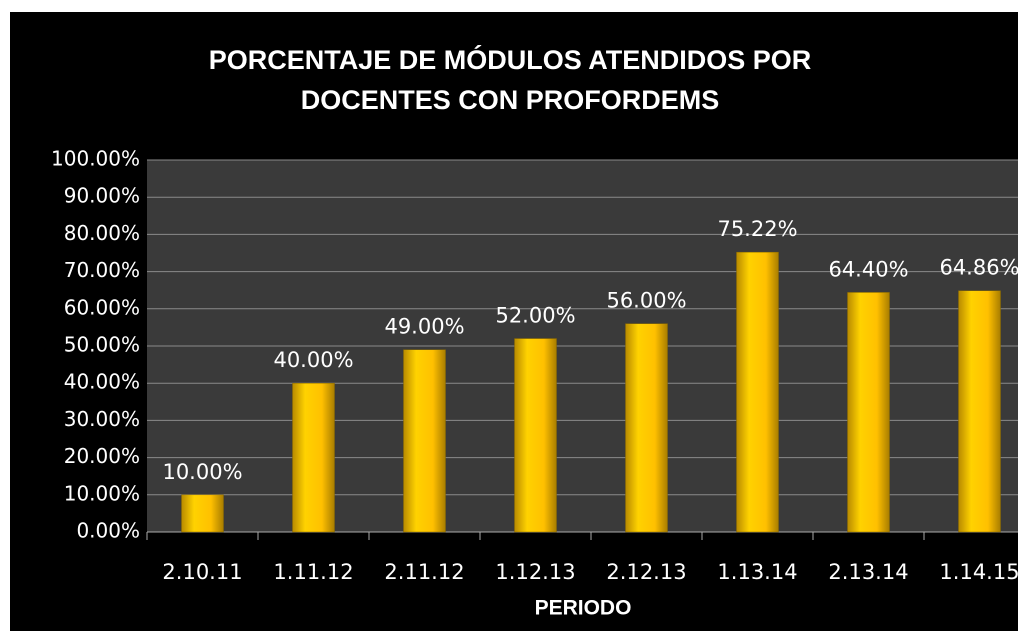 The width and height of the screenshot is (1018, 631). Describe the element at coordinates (108, 531) in the screenshot. I see `y-tick-label: 0.00%` at that location.